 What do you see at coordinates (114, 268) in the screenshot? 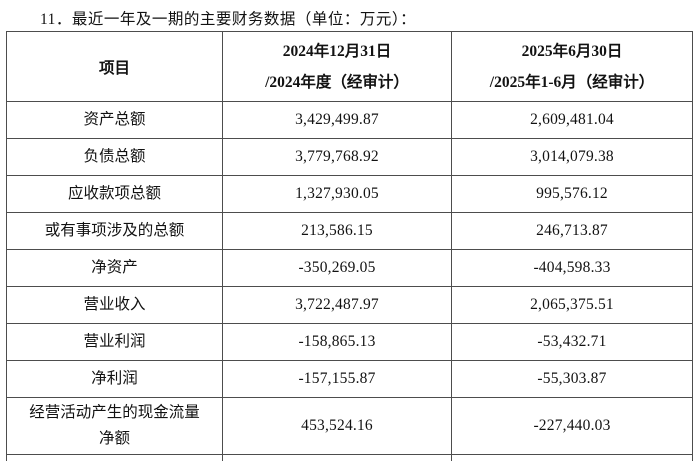
I see `row-label: 净资产` at bounding box center [114, 268].